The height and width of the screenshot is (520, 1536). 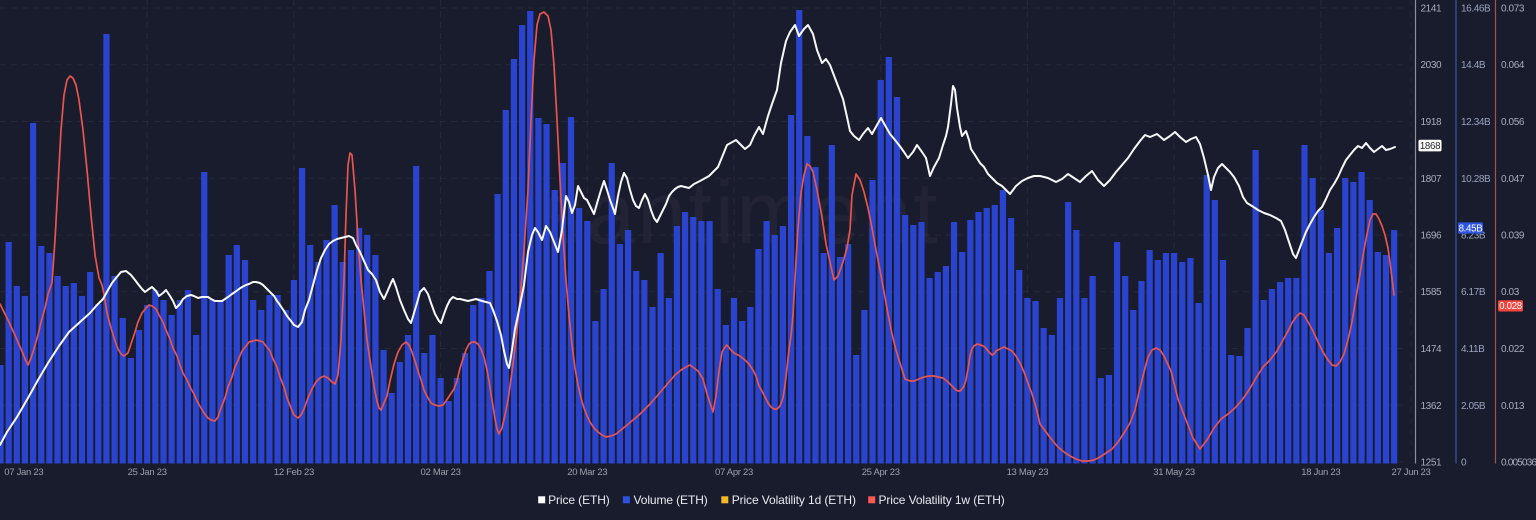 What do you see at coordinates (1430, 146) in the screenshot?
I see `svg-text: 1868` at bounding box center [1430, 146].